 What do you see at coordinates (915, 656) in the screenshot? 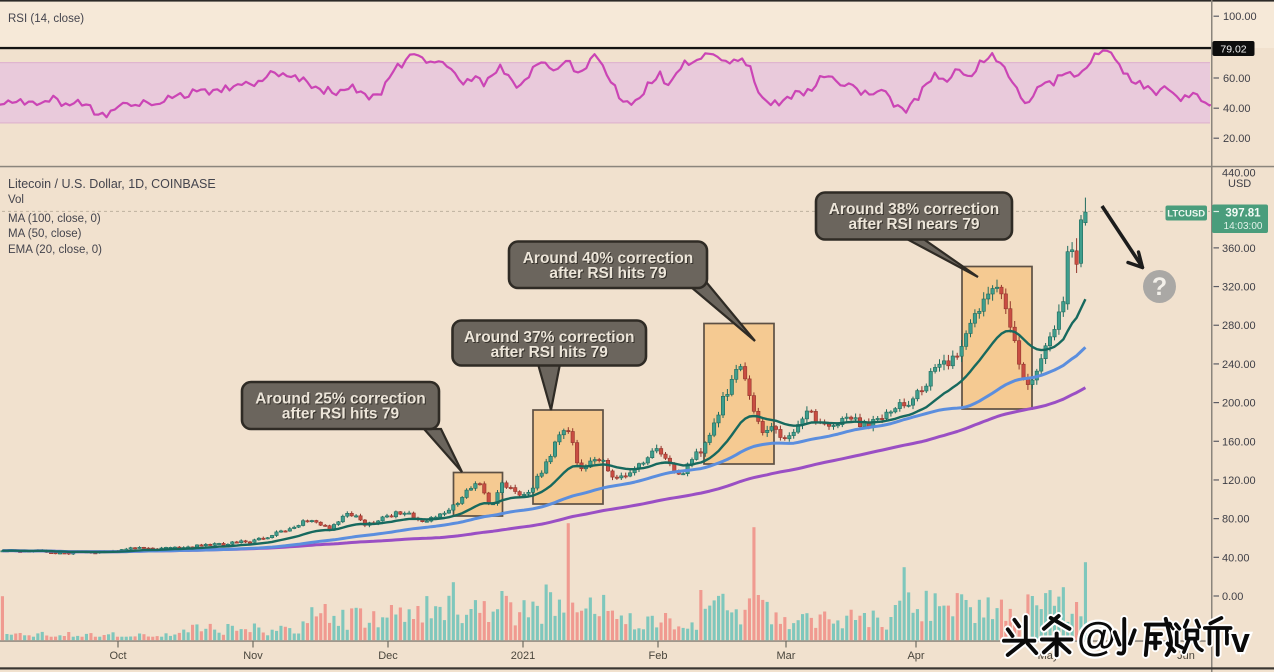
I see `svg-text: Apr` at bounding box center [915, 656].